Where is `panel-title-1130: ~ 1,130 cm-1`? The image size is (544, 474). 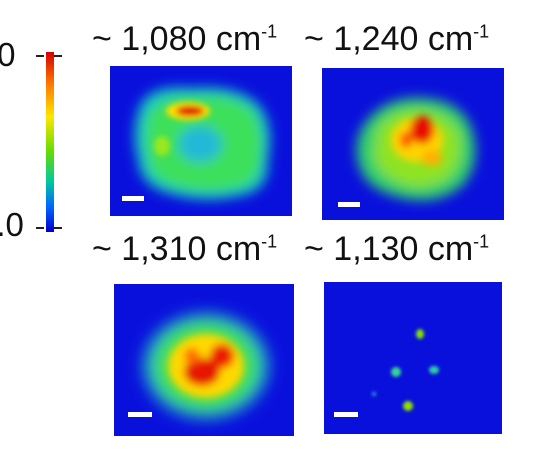 panel-title-1130: ~ 1,130 cm-1 is located at coordinates (397, 249).